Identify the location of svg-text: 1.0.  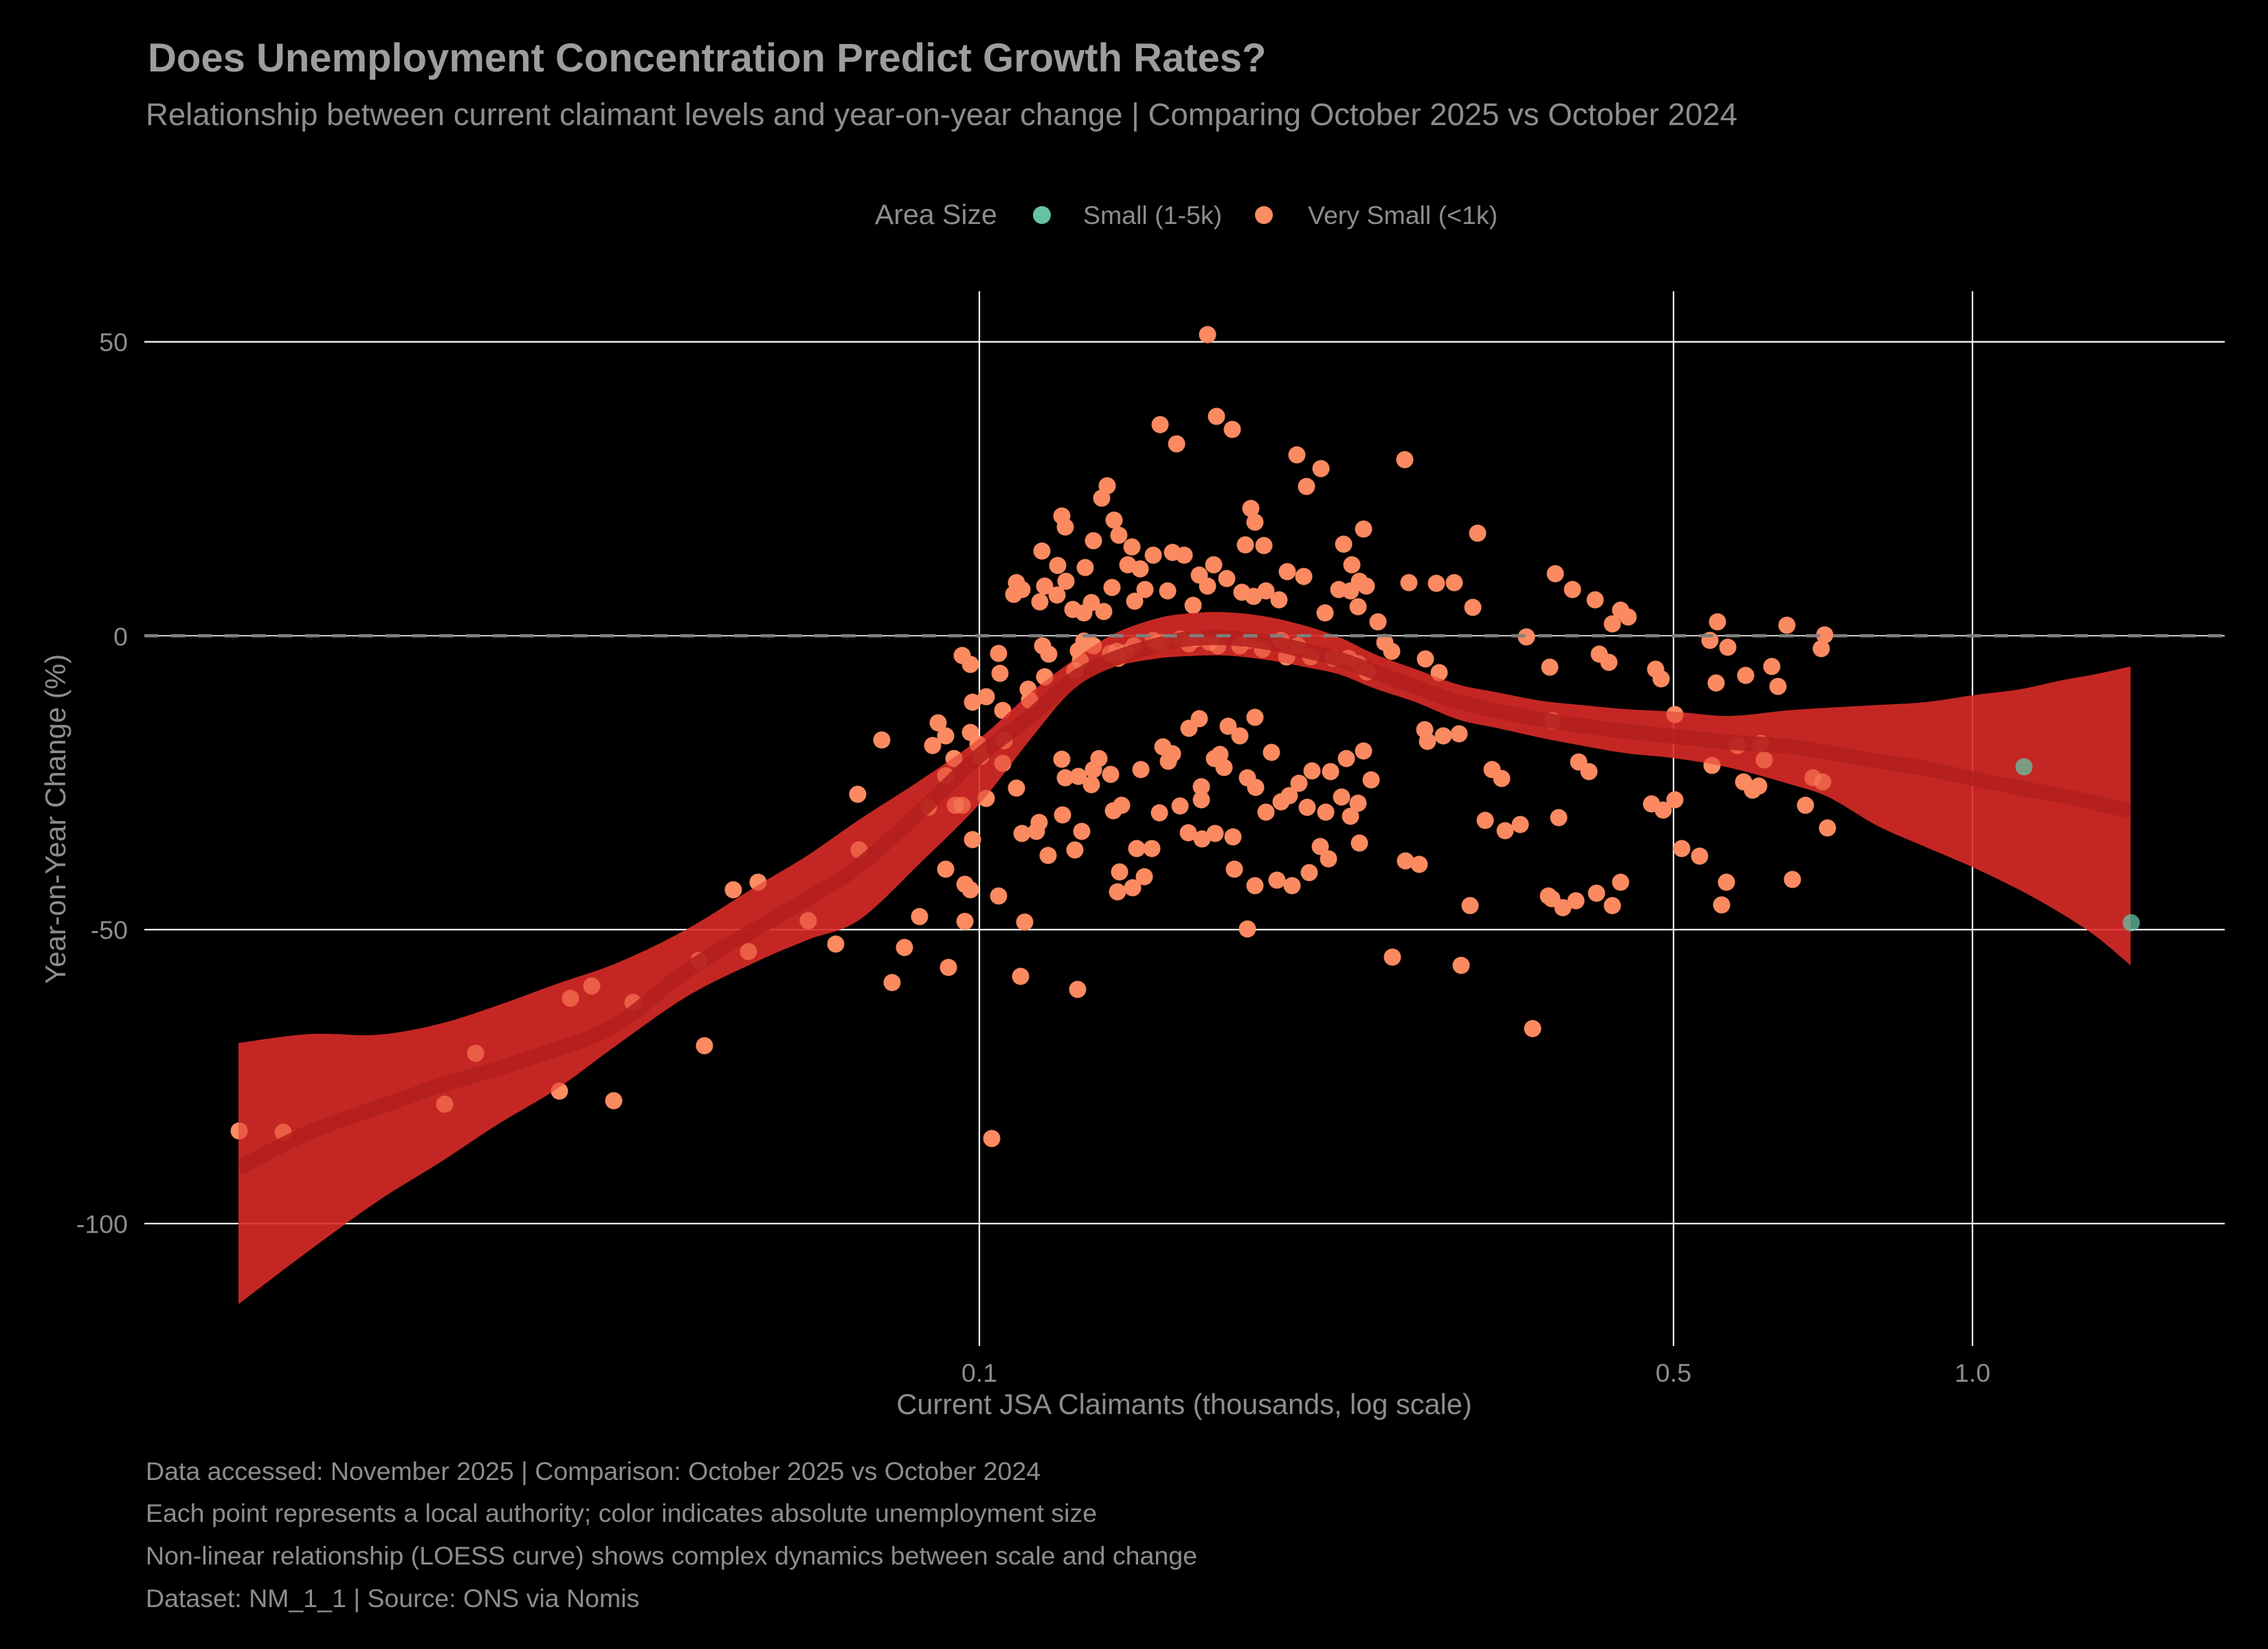
(1973, 1372).